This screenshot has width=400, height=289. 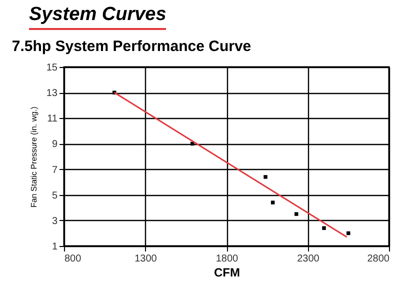 What do you see at coordinates (132, 46) in the screenshot?
I see `chart-subtitle: 7.5hp System Performance Curve` at bounding box center [132, 46].